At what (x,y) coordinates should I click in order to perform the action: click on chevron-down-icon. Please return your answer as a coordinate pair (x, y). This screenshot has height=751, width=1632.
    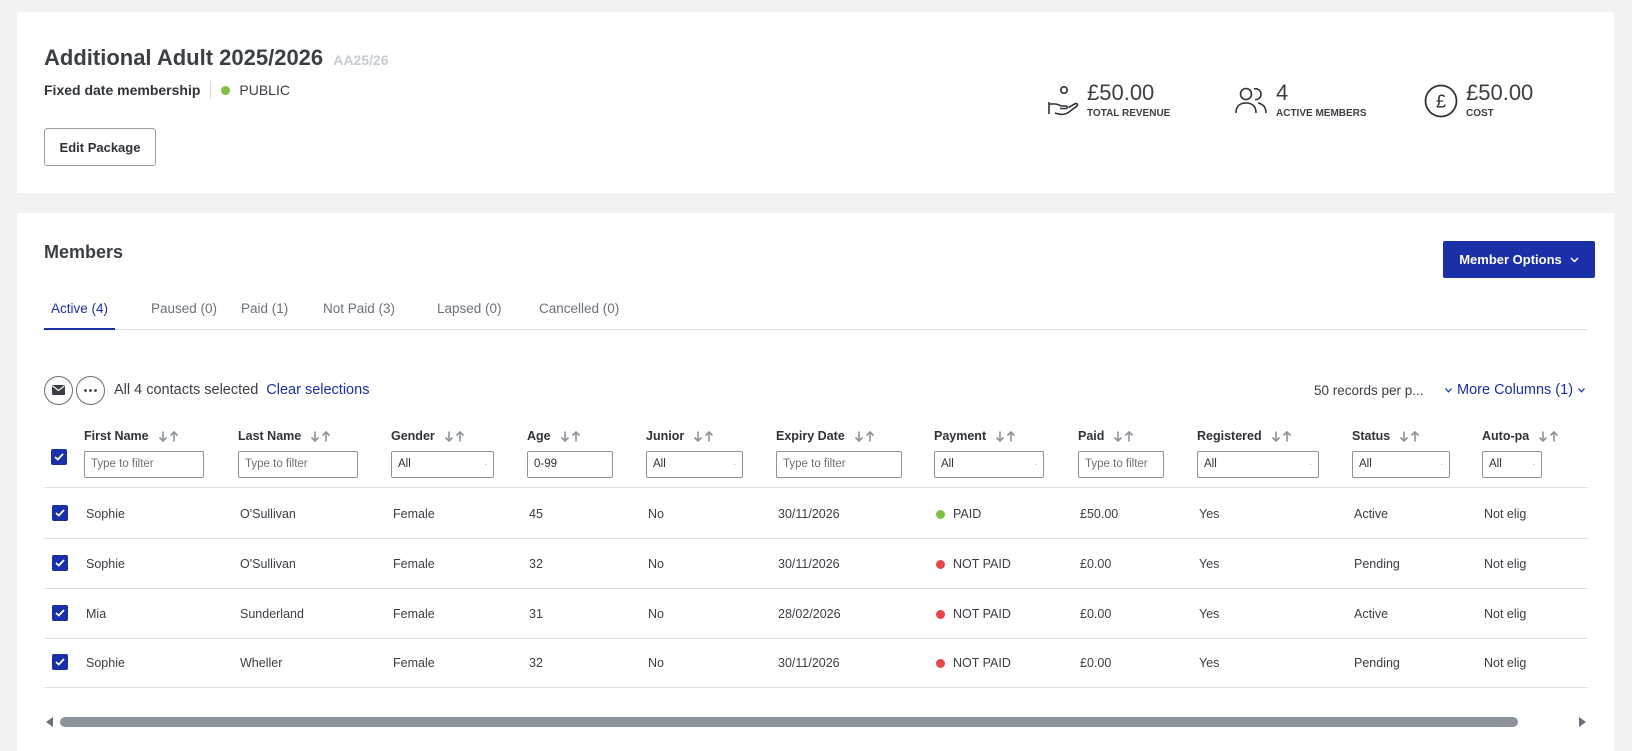
    Looking at the image, I should click on (1448, 390).